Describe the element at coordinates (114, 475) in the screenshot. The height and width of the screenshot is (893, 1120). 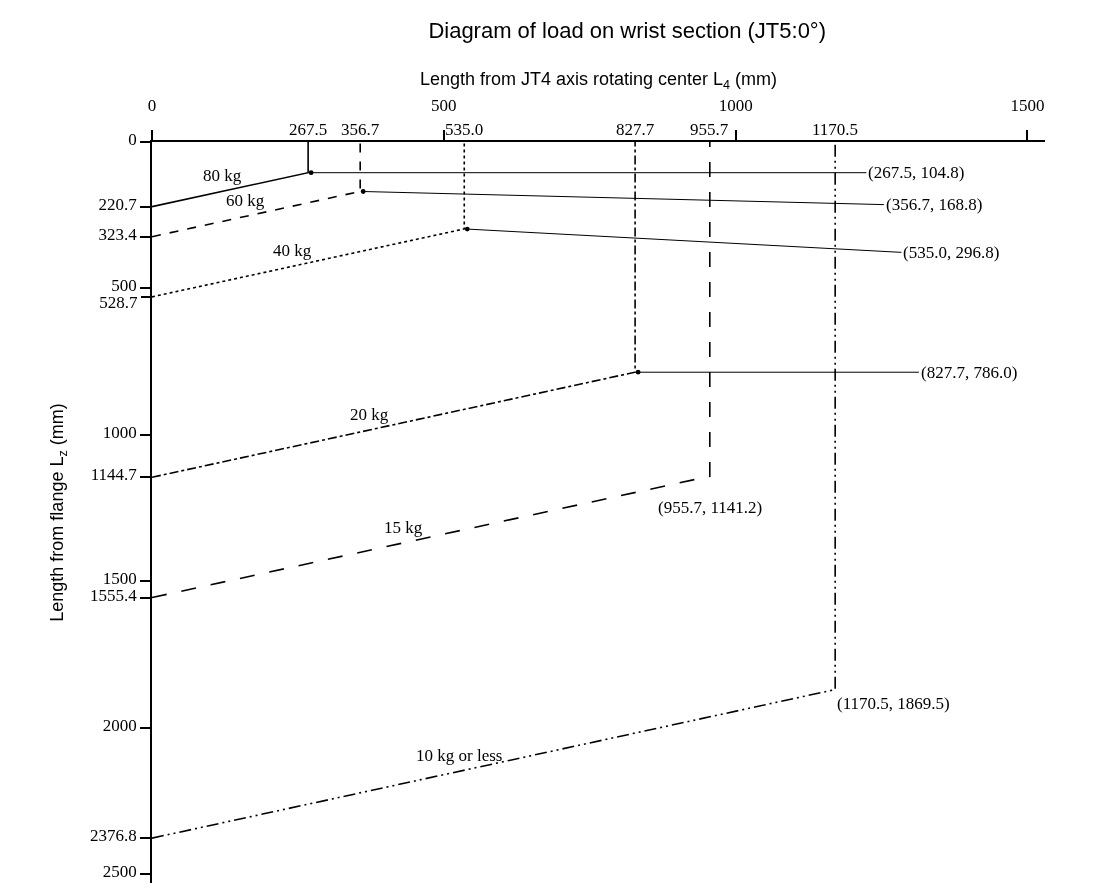
I see `y-tick-label: 1144.7` at that location.